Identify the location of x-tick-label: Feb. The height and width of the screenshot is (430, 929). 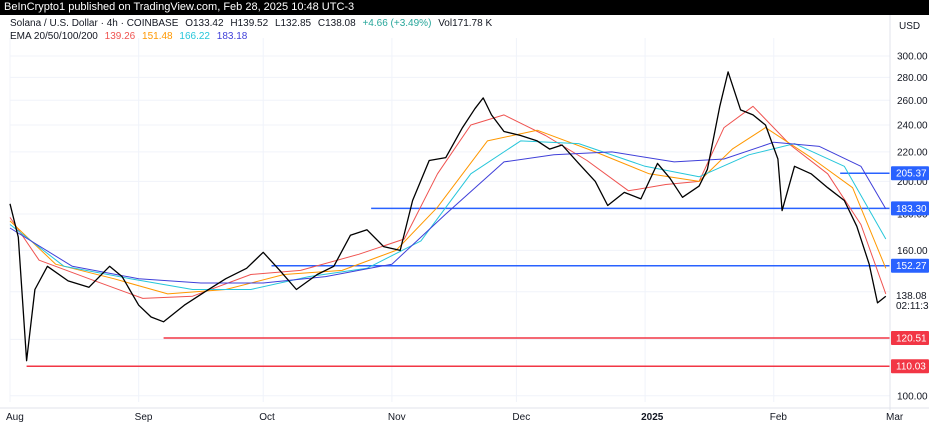
(779, 417).